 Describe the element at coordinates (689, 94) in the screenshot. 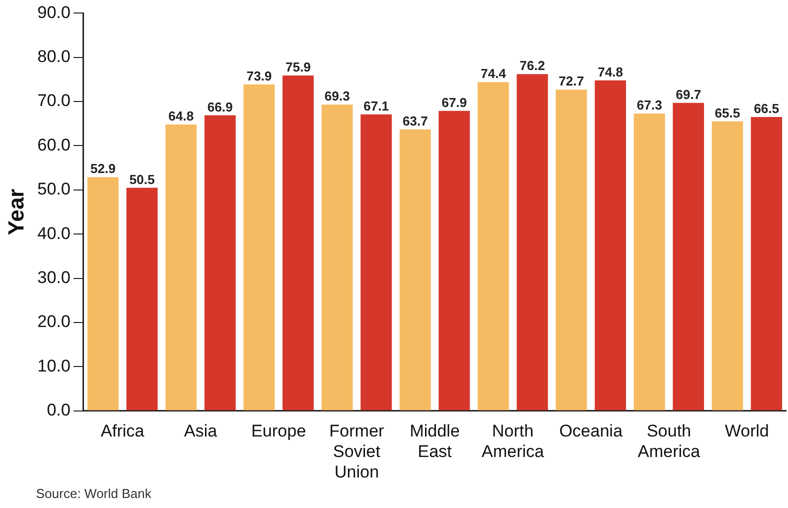

I see `data-label: 69.7` at that location.